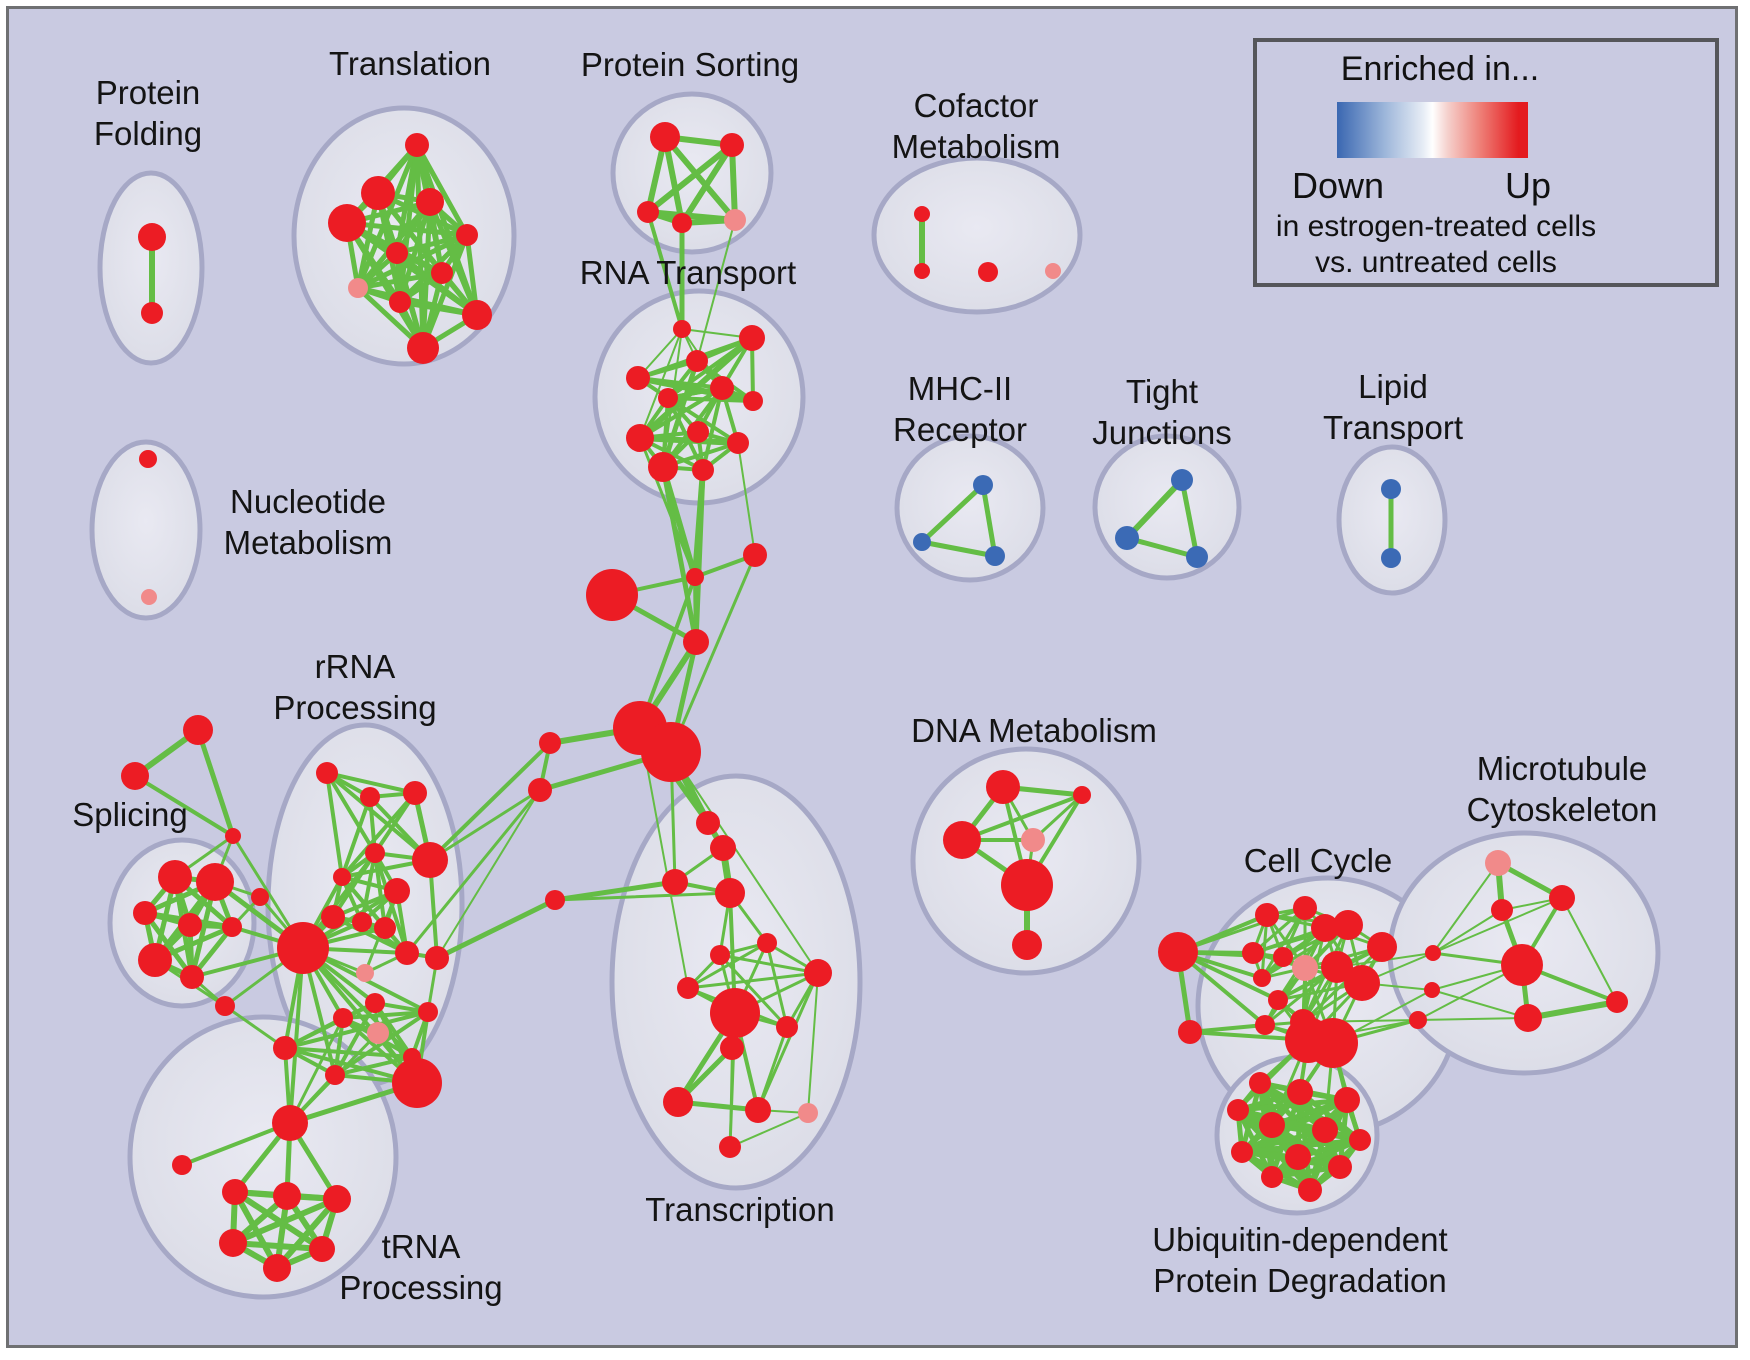 This screenshot has width=1750, height=1360. I want to click on node-nm2, so click(149, 597).